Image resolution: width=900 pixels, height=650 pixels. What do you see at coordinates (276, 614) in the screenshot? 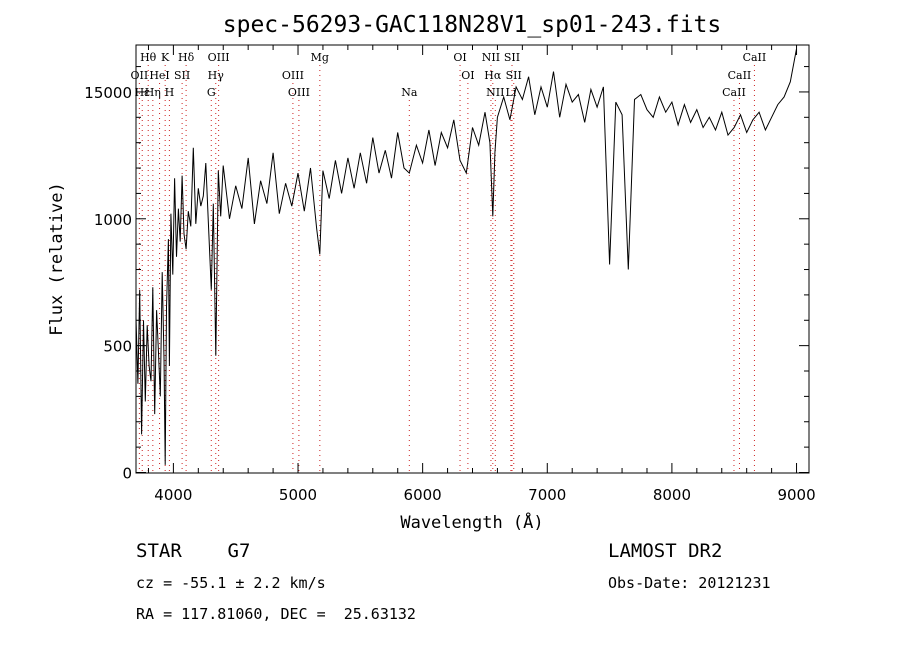
I see `coordinates-text: RA = 117.81060, DEC = 25.63132` at bounding box center [276, 614].